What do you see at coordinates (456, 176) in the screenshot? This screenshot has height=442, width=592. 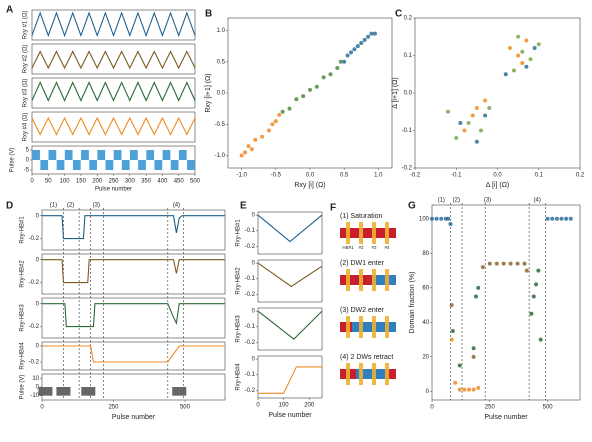 I see `x-tick-label: -0.1` at bounding box center [456, 176].